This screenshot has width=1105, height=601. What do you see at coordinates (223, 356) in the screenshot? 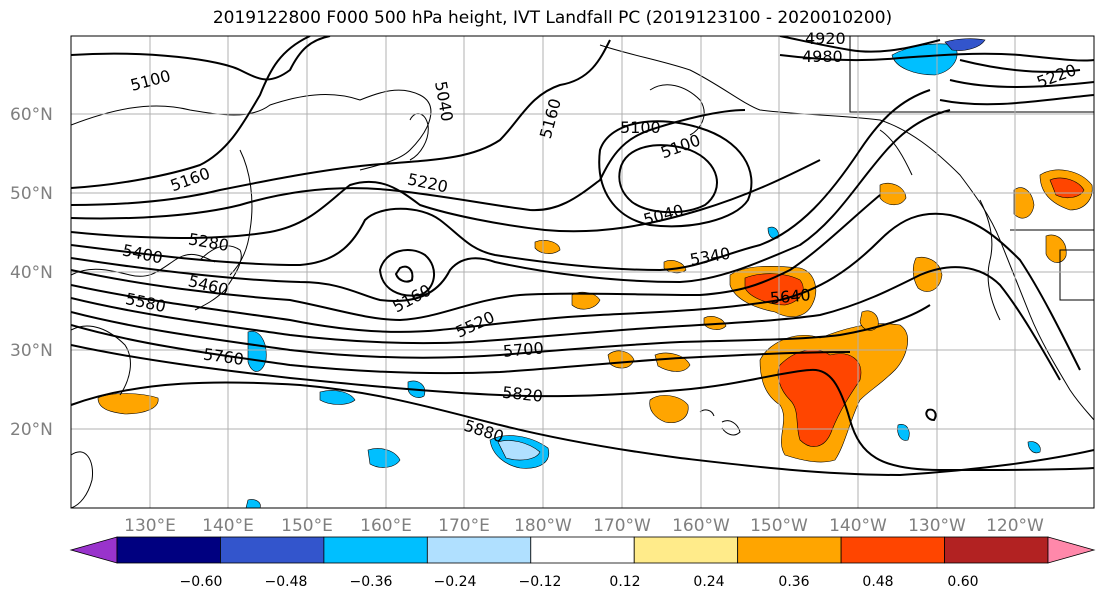
I see `contour-label: 5760` at bounding box center [223, 356].